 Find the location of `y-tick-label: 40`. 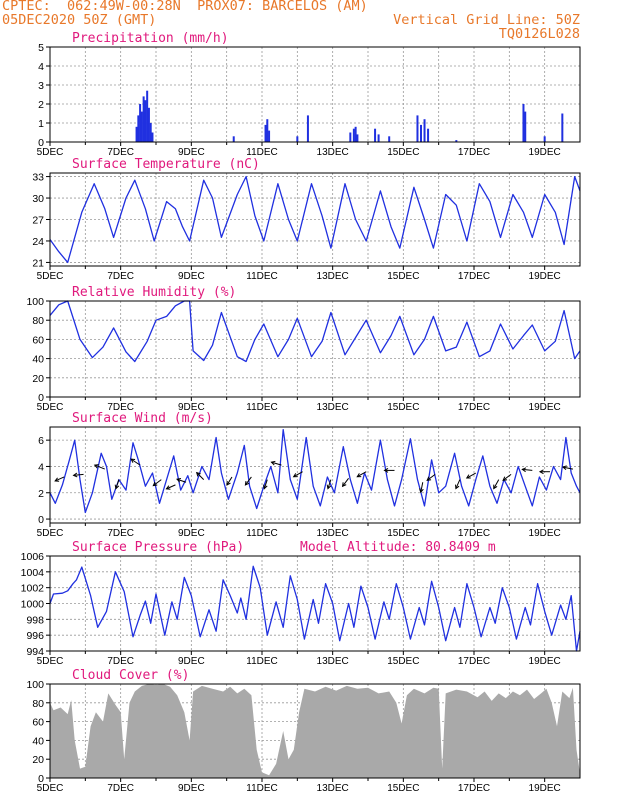

y-tick-label: 40 is located at coordinates (38, 741).